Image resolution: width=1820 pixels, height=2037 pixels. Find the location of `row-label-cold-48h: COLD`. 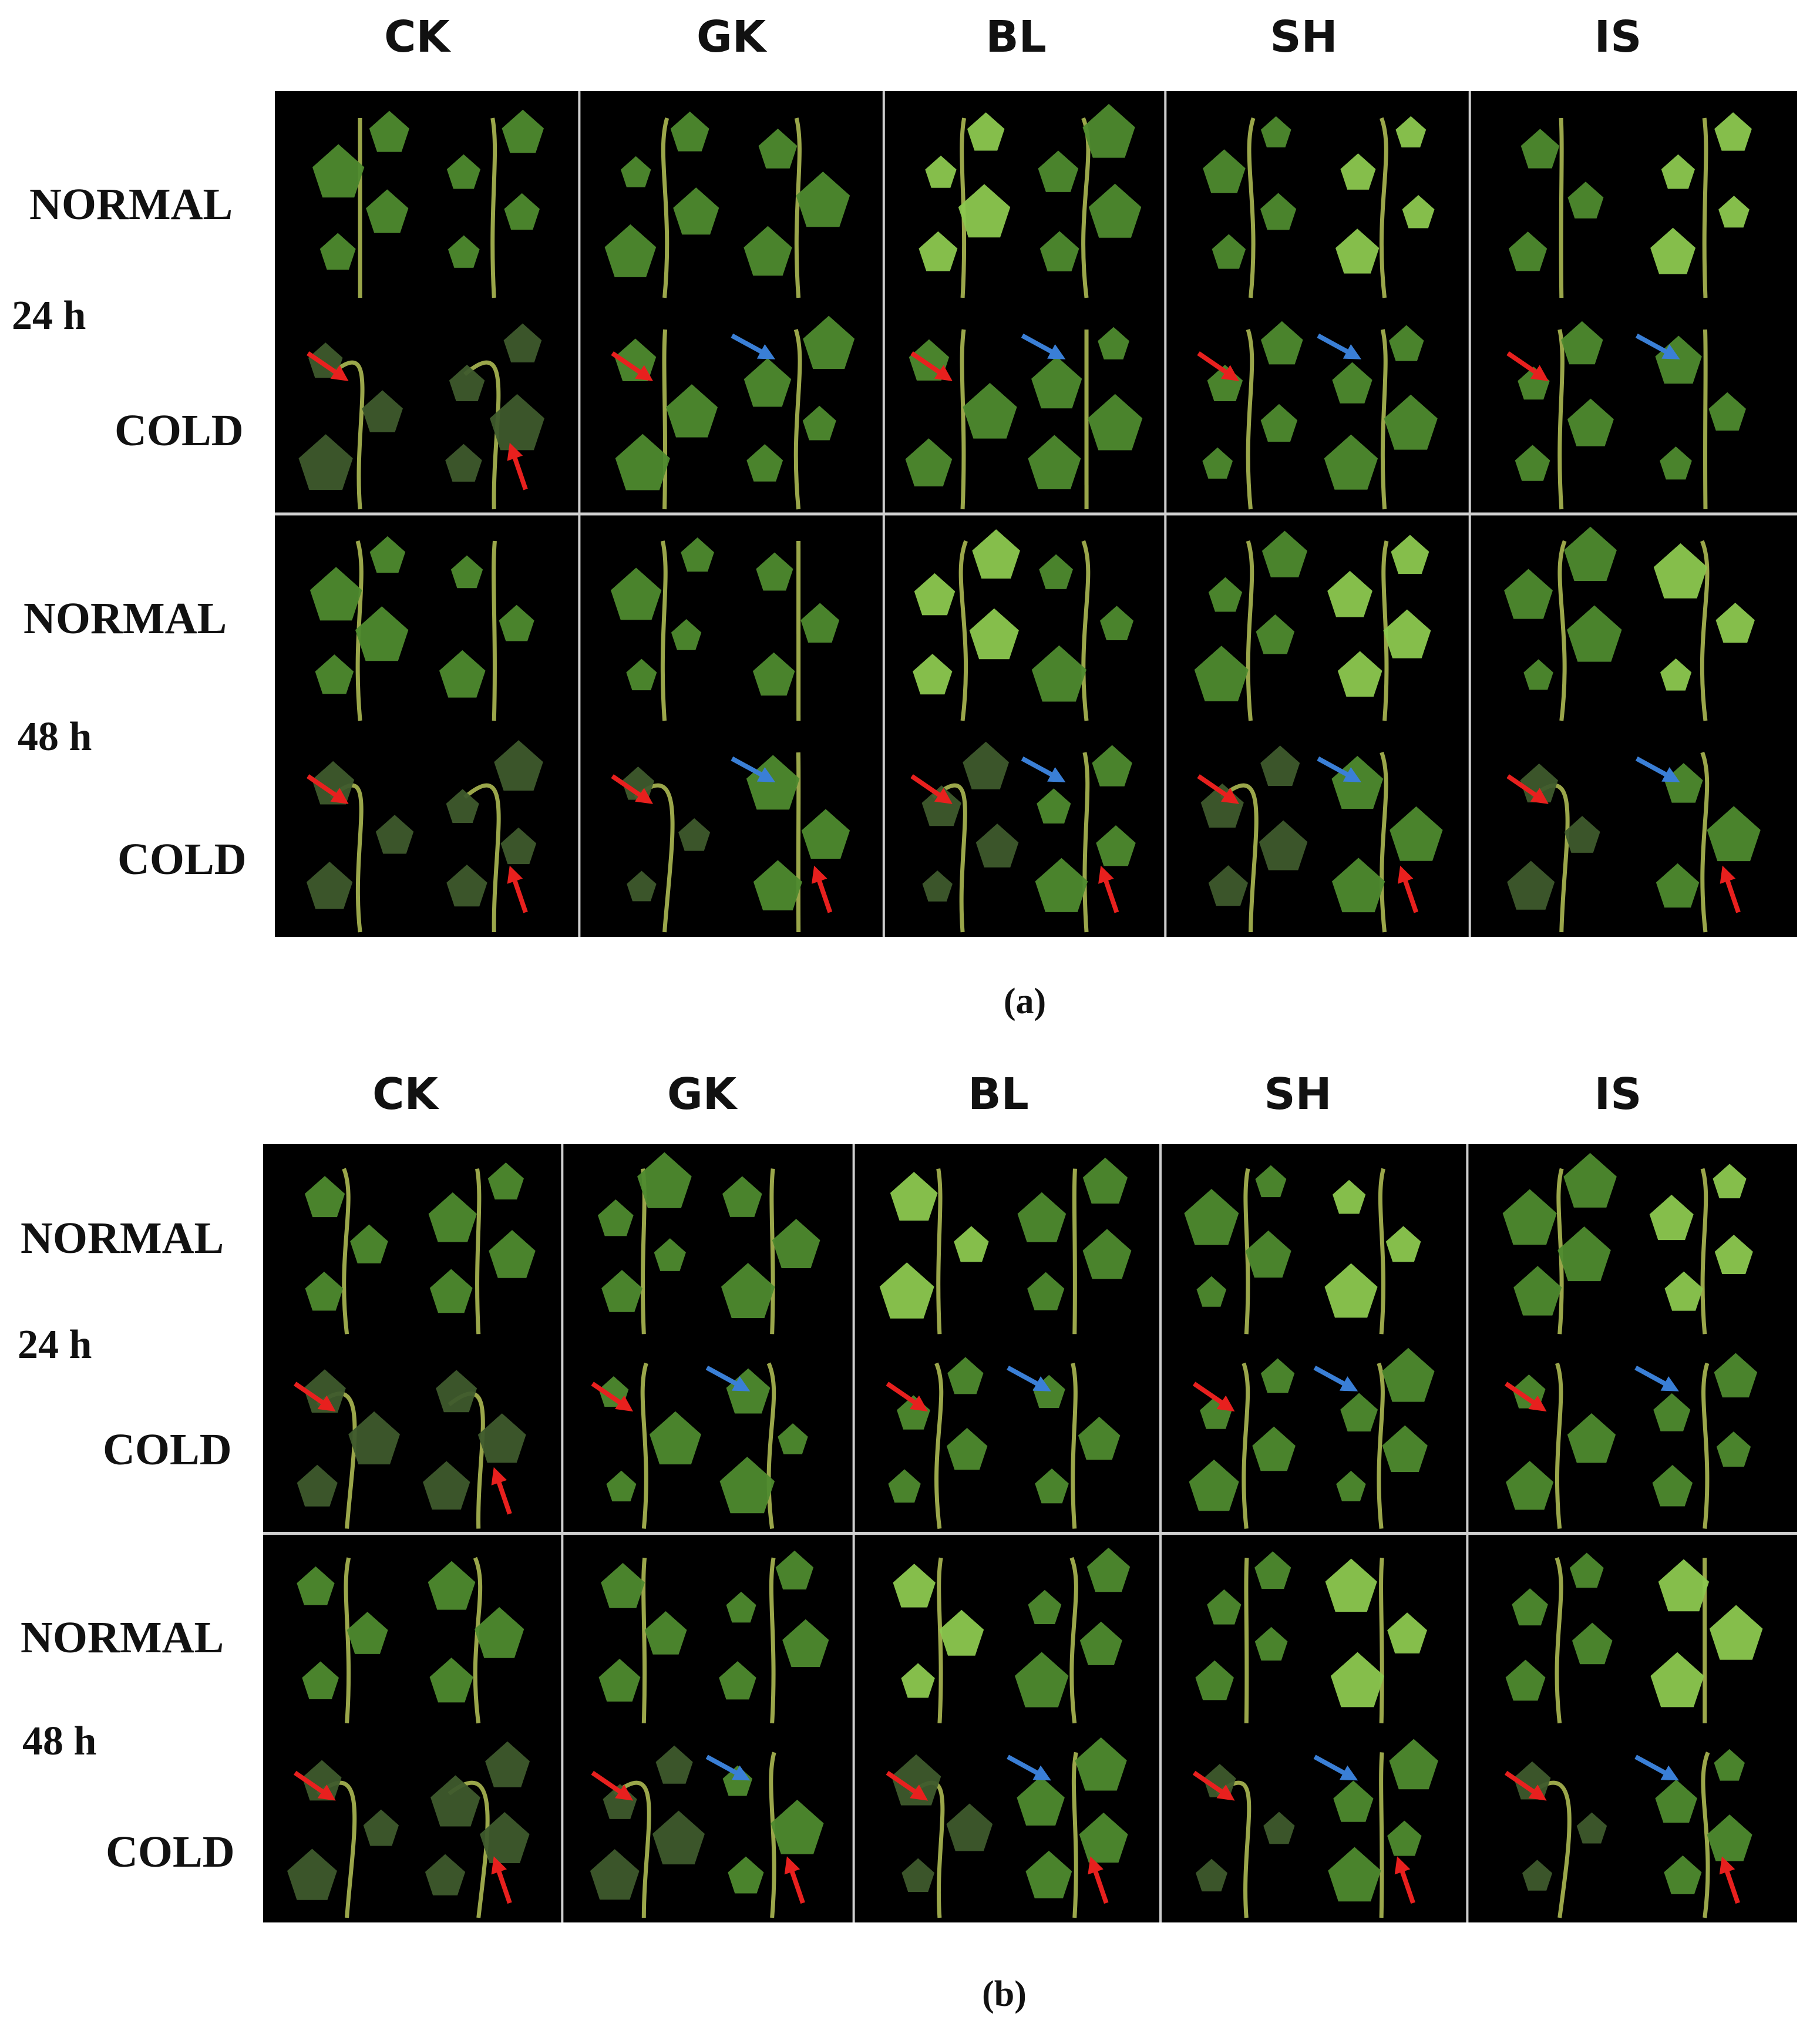

row-label-cold-48h: COLD is located at coordinates (182, 859).